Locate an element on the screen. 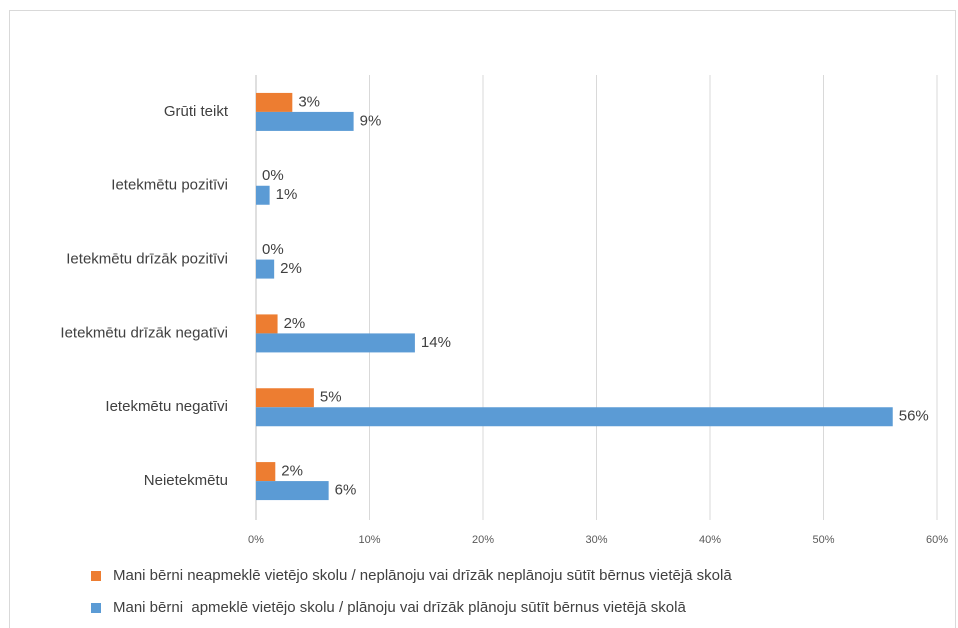  category-label: Ietekmētu pozitīvi is located at coordinates (169, 185).